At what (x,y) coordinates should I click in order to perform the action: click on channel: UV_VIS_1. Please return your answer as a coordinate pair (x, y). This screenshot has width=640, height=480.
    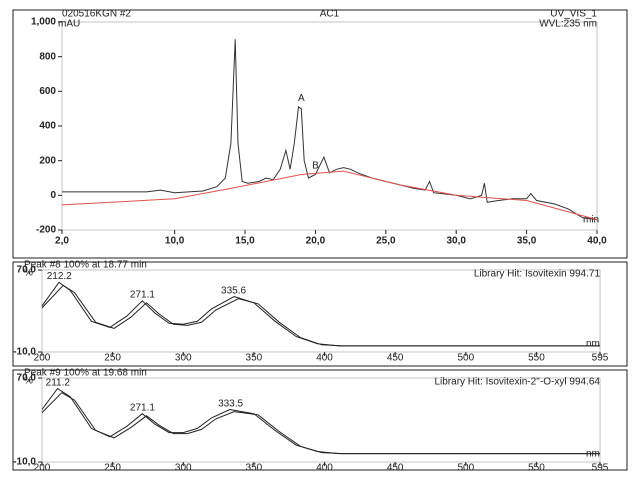
    Looking at the image, I should click on (573, 14).